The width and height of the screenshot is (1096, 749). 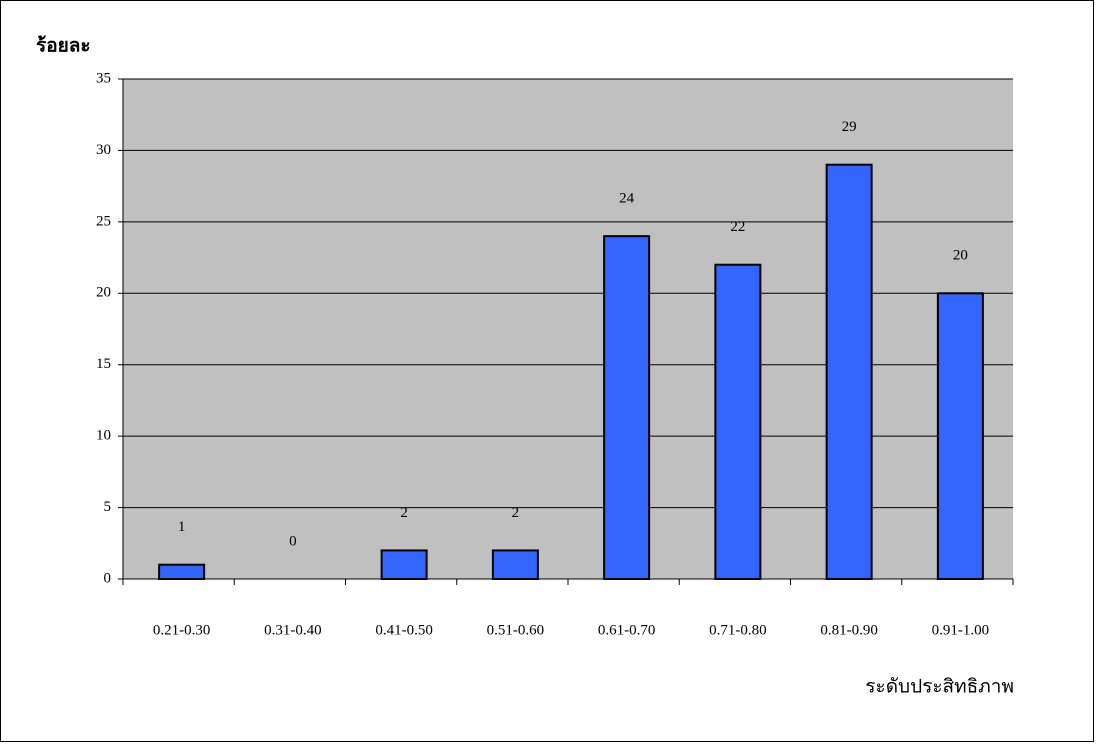 What do you see at coordinates (627, 199) in the screenshot?
I see `data-label: 24` at bounding box center [627, 199].